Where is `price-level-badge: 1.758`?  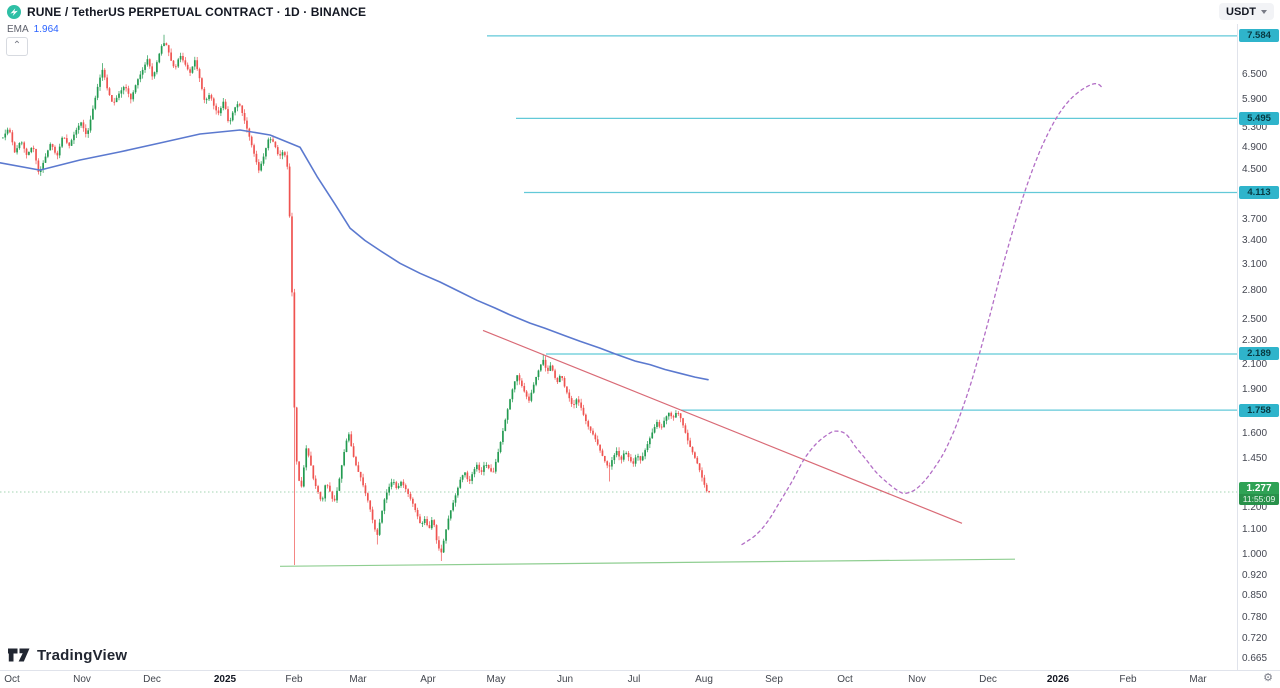
price-level-badge: 1.758 is located at coordinates (1259, 410).